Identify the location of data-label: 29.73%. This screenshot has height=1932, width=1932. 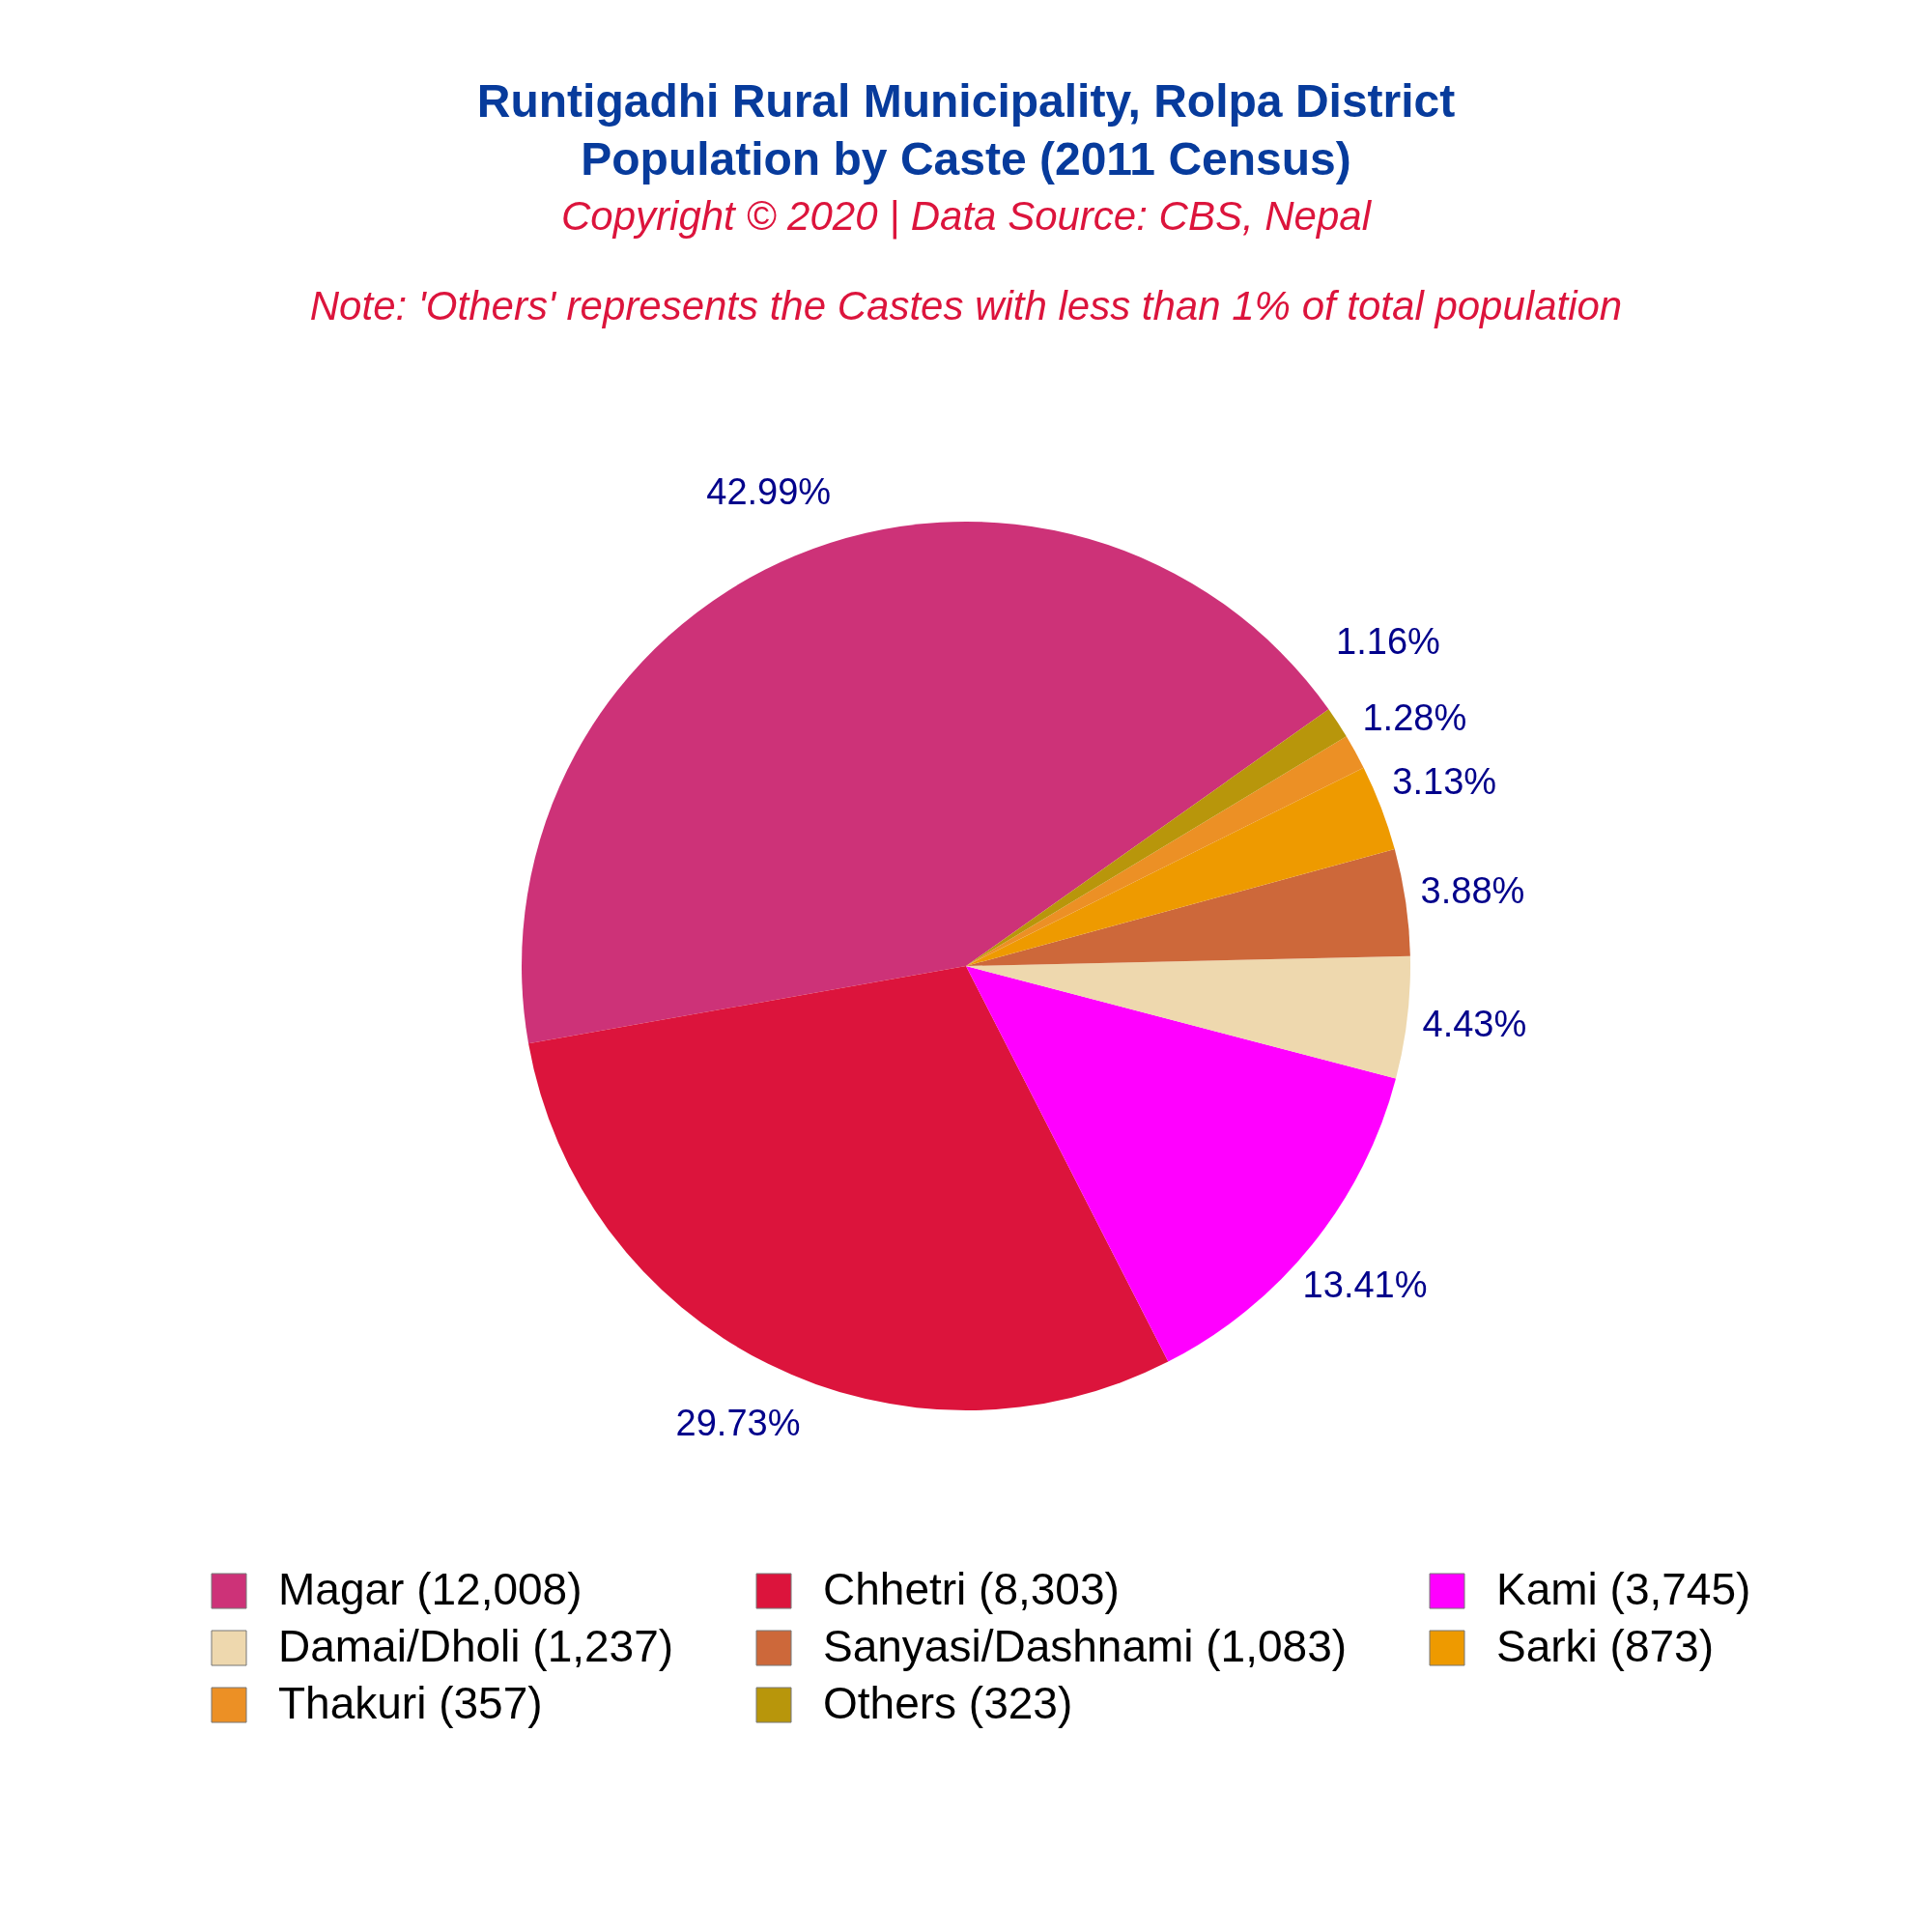
(738, 1422).